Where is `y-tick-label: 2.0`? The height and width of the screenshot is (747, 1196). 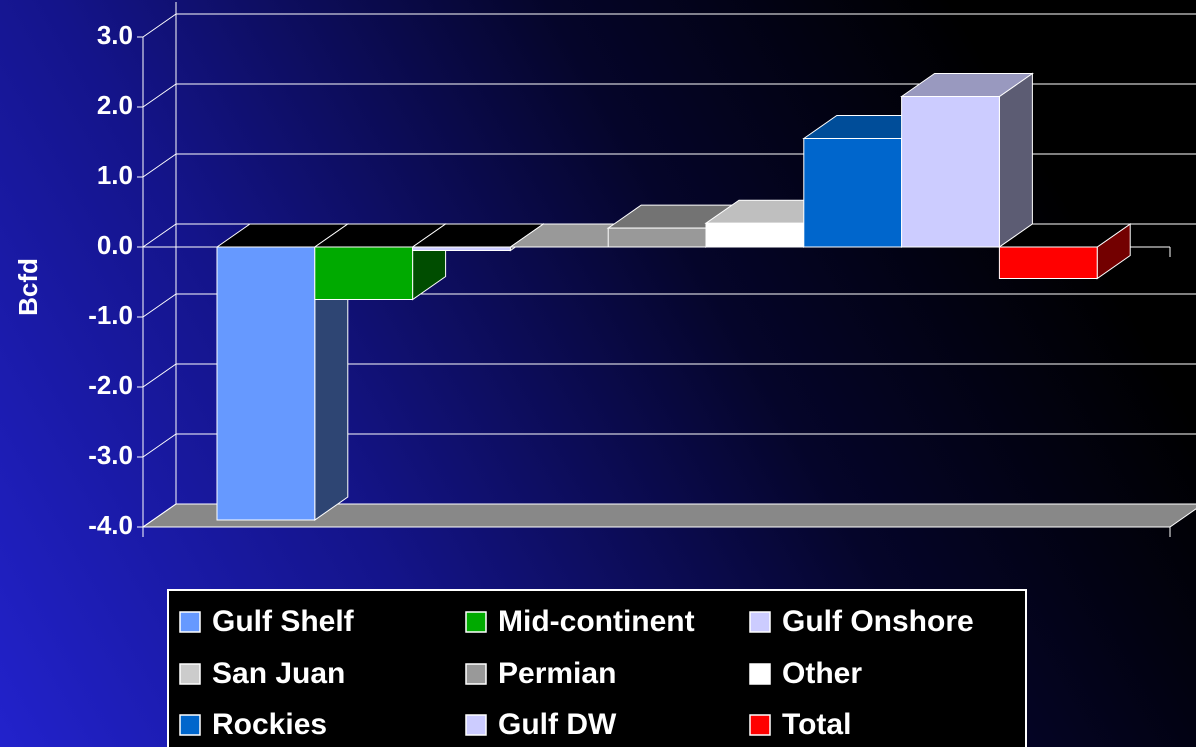
y-tick-label: 2.0 is located at coordinates (115, 105).